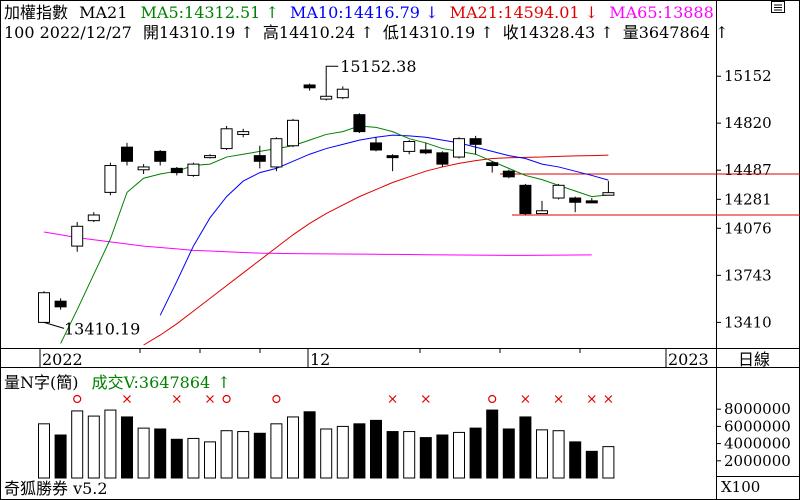 The height and width of the screenshot is (500, 800). I want to click on volume-value-arrow: ↑, so click(223, 382).